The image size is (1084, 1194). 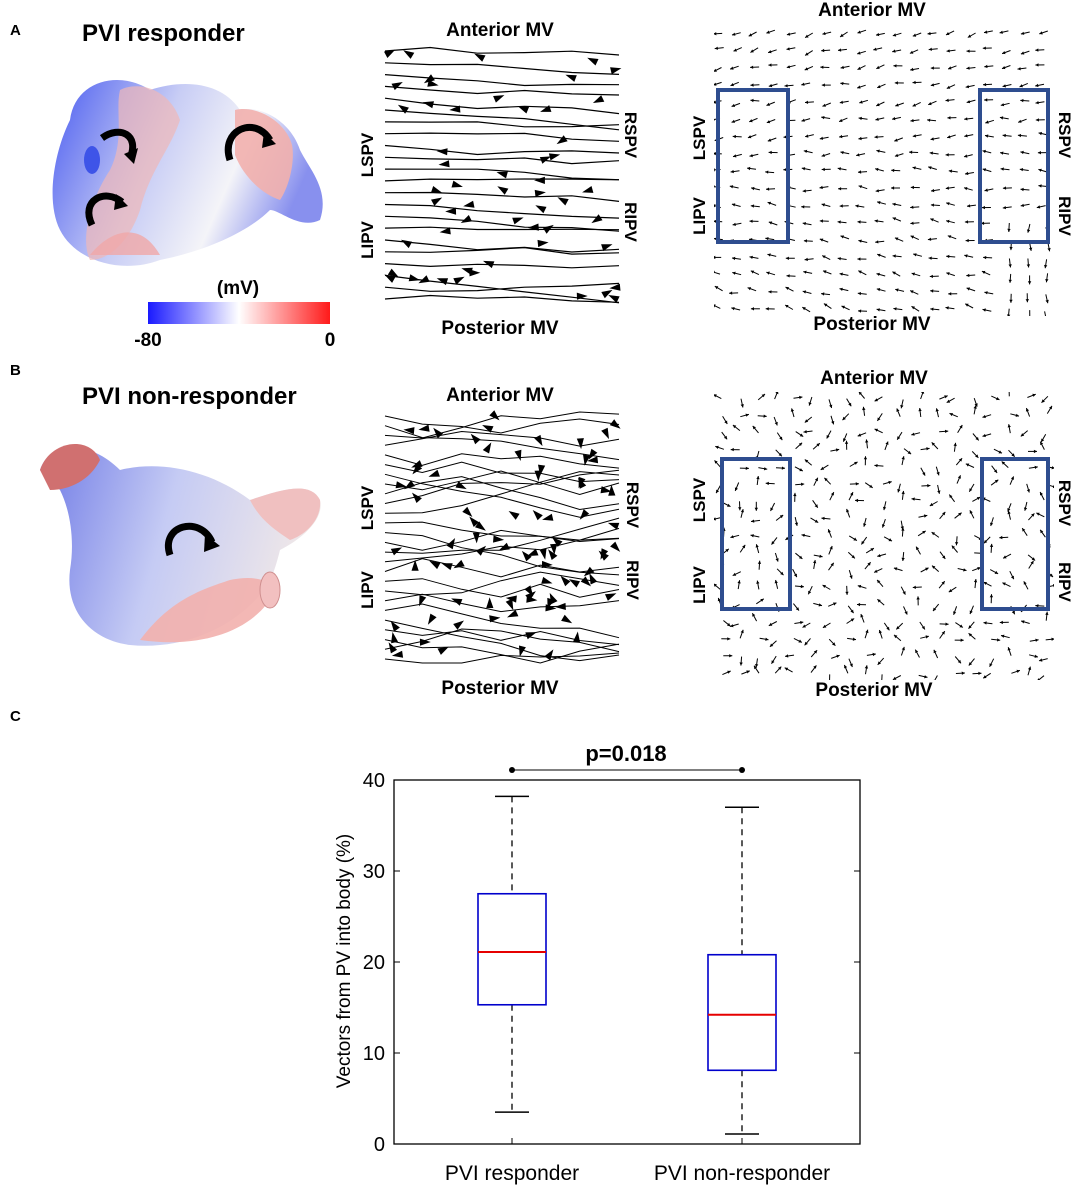 I want to click on colorbar-unit: (mV), so click(x=238, y=288).